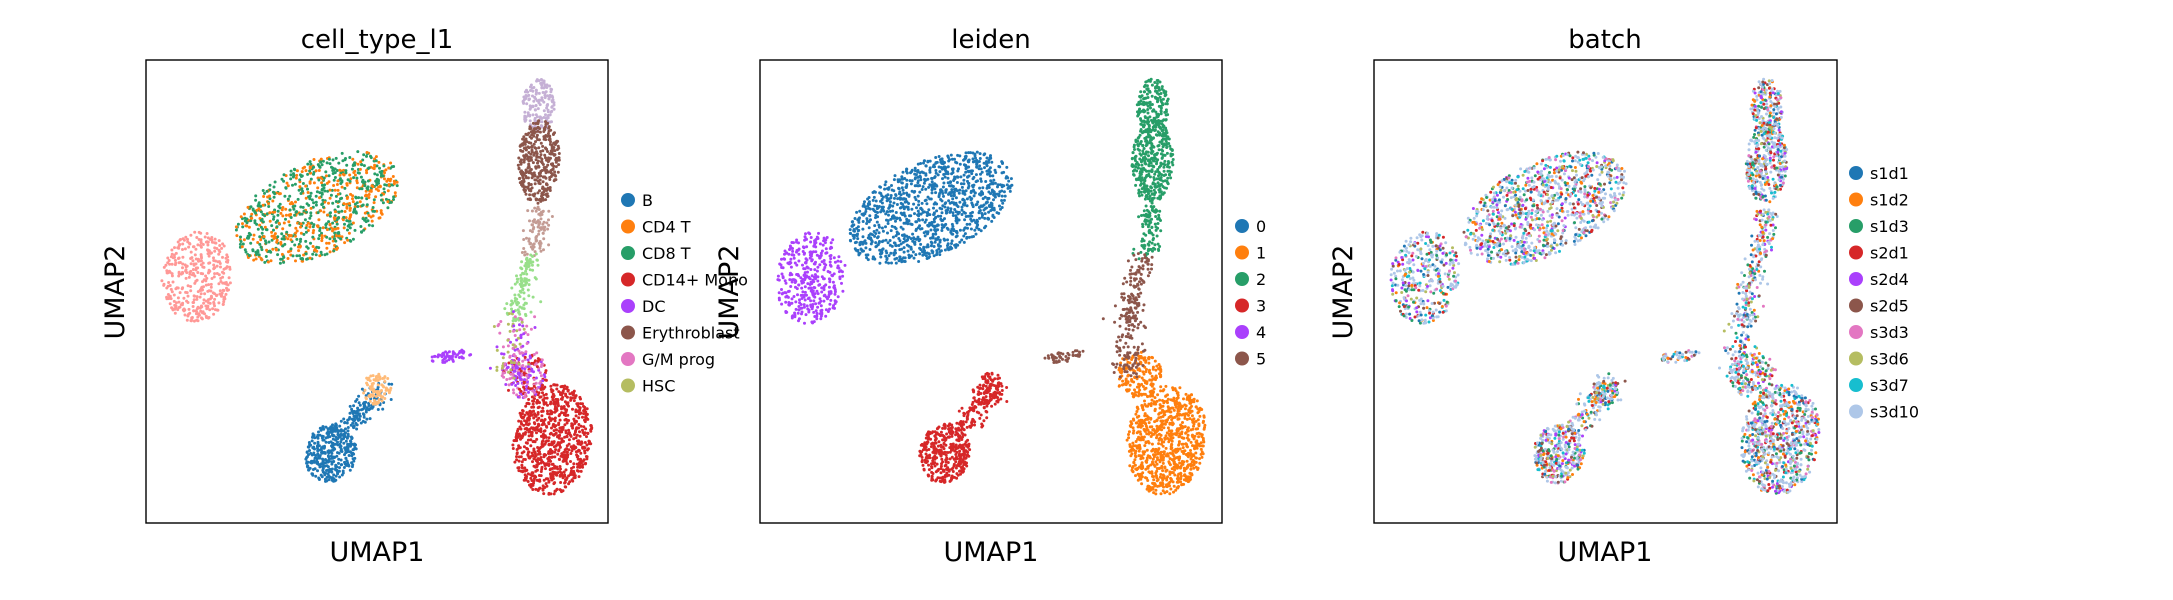 This screenshot has width=2173, height=600. What do you see at coordinates (658, 386) in the screenshot?
I see `legend-label: HSC` at bounding box center [658, 386].